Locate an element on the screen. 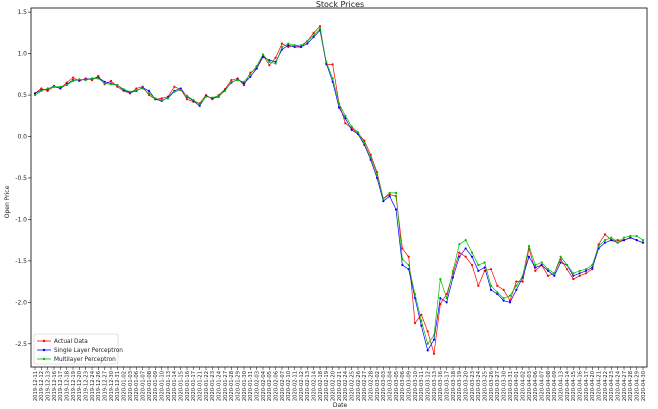 Image resolution: width=658 pixels, height=409 pixels. x-tick-label: 2020-03-18 is located at coordinates (454, 386).